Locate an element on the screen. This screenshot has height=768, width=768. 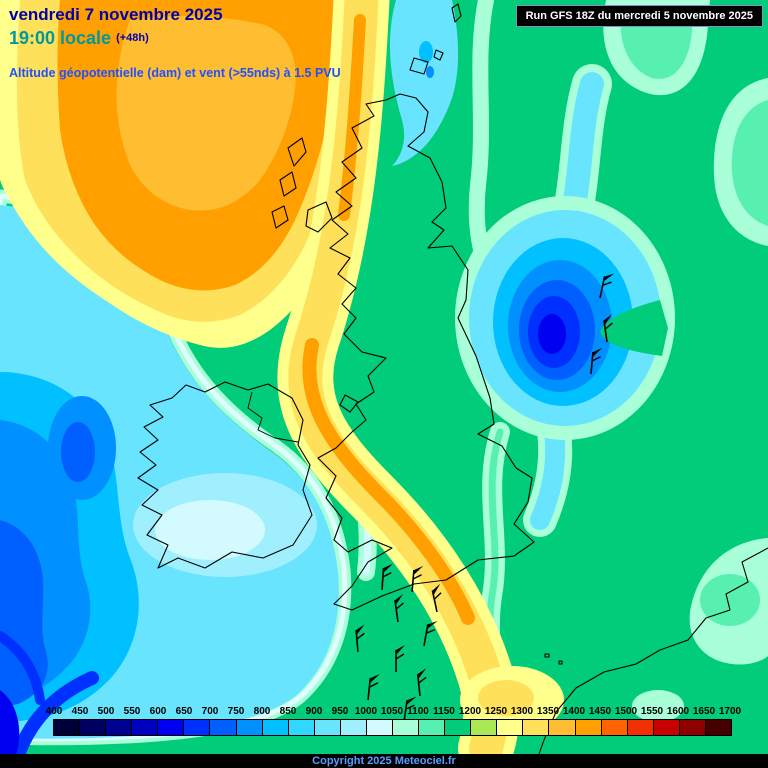
forecast-date: vendredi 7 novembre 2025 is located at coordinates (116, 14).